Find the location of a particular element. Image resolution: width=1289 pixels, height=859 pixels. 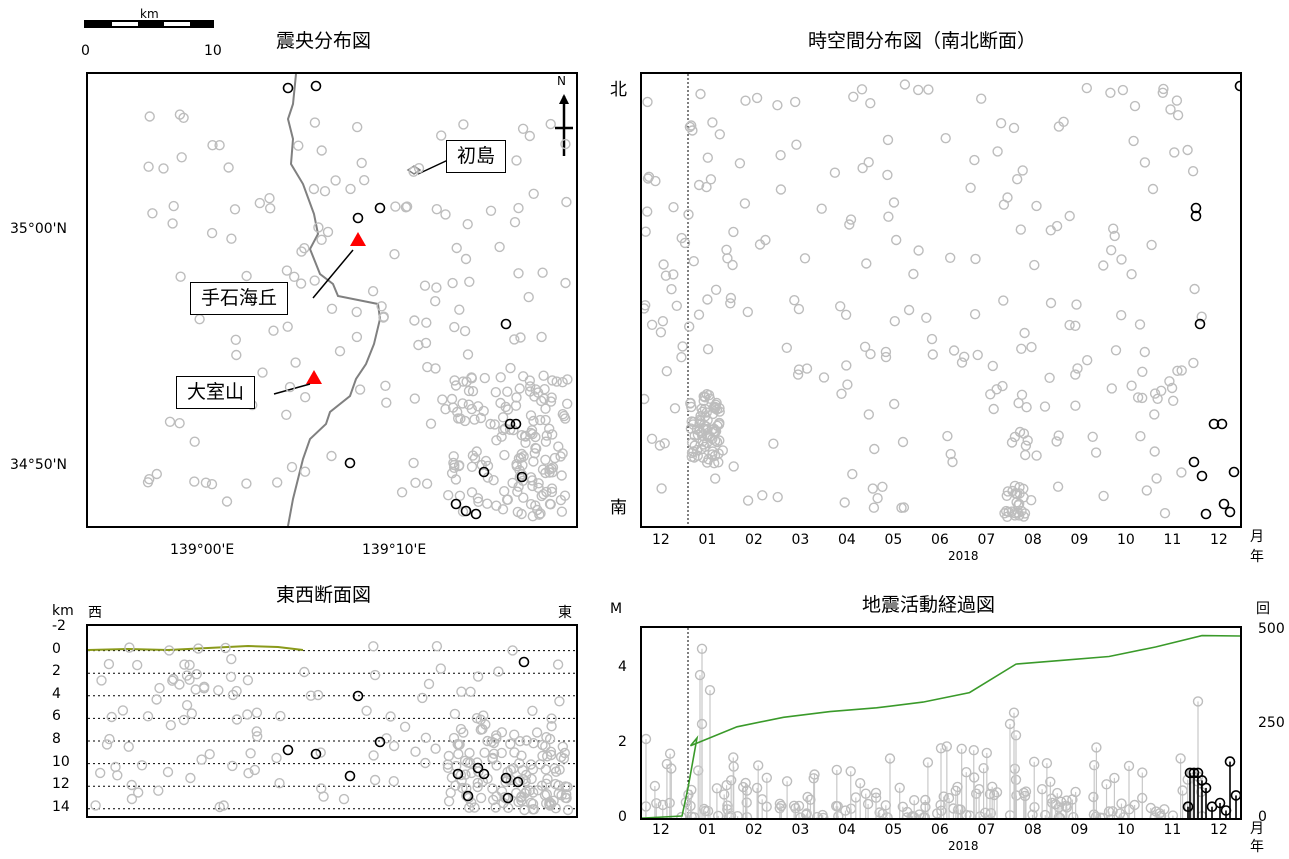

mt-m-tick-1: 2 is located at coordinates (622, 742).